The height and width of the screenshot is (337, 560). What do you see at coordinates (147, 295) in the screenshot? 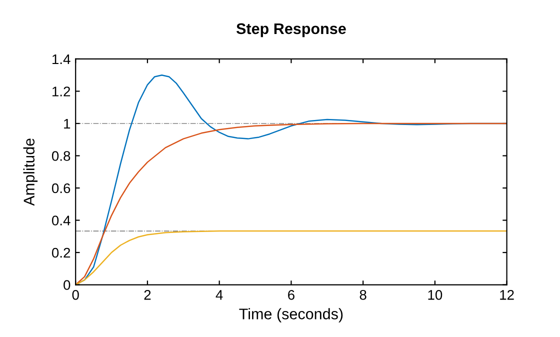
I see `x-tick-label: 2` at bounding box center [147, 295].